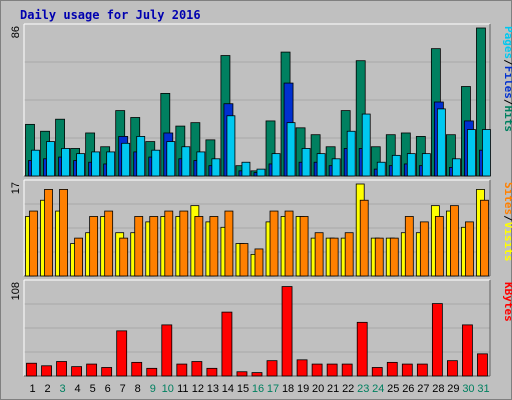 The width and height of the screenshot is (512, 400). Describe the element at coordinates (198, 389) in the screenshot. I see `x-tick-label-day-12: 12` at that location.